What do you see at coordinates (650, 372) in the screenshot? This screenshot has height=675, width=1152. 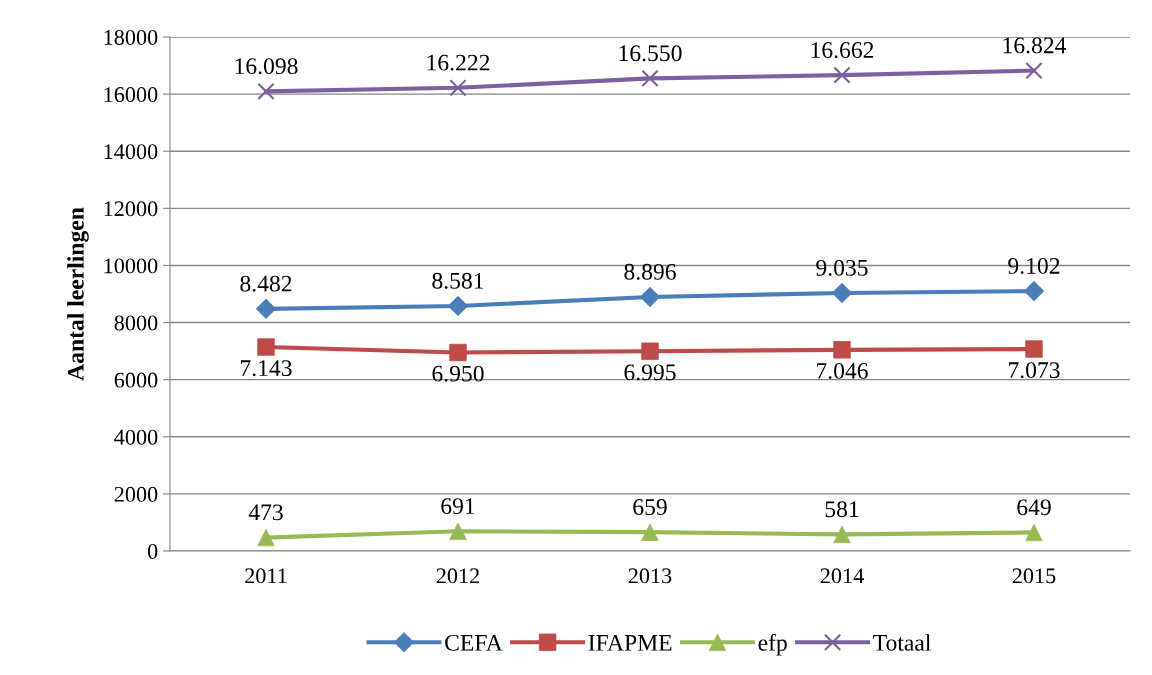 I see `data-label: 6.995` at bounding box center [650, 372].